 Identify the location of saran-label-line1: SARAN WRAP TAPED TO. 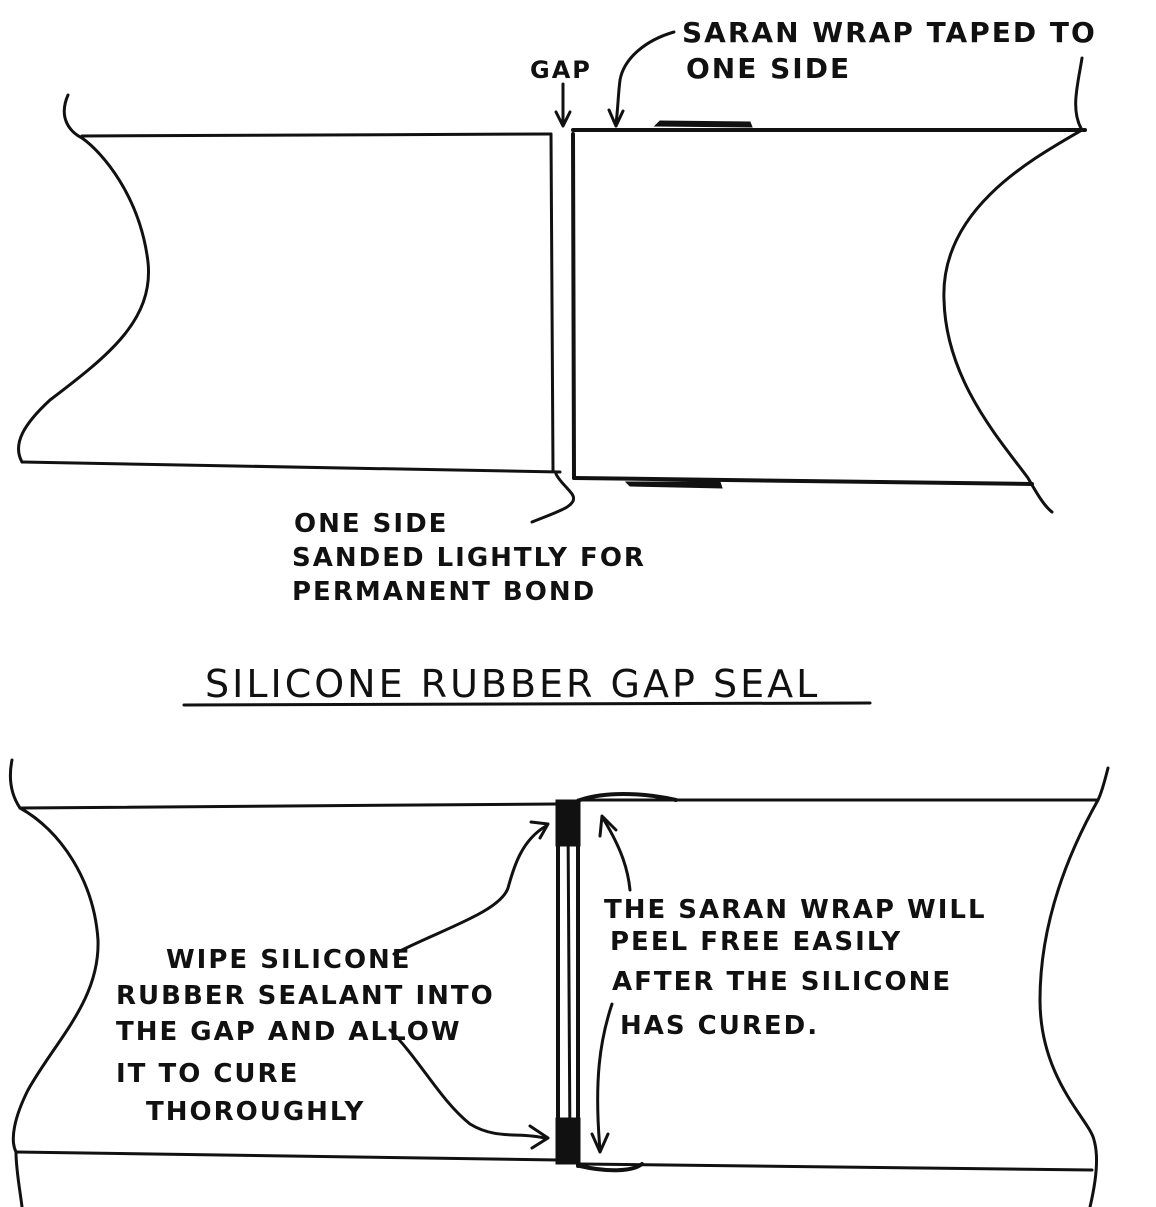
(889, 32).